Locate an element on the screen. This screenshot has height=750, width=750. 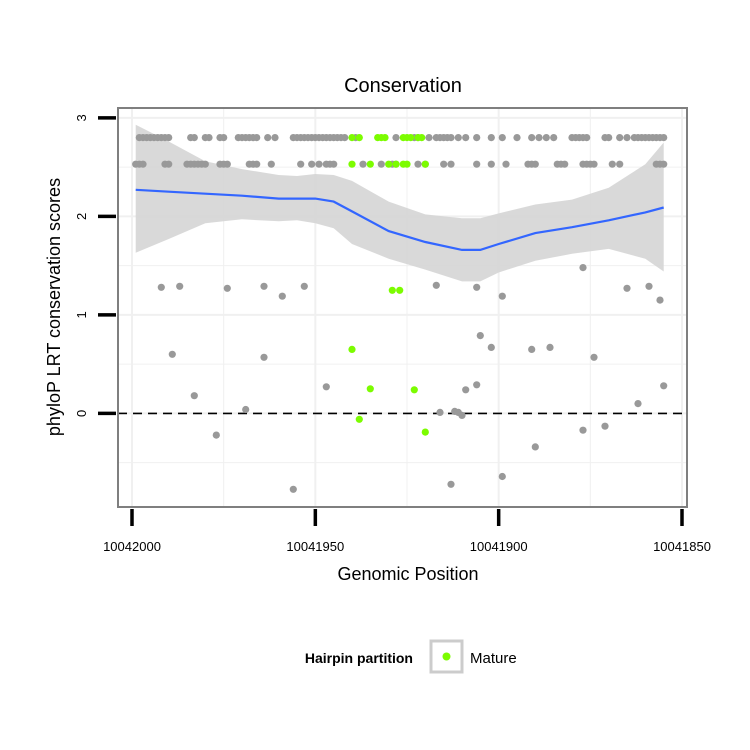
confidence-ribbon is located at coordinates (399, 203).